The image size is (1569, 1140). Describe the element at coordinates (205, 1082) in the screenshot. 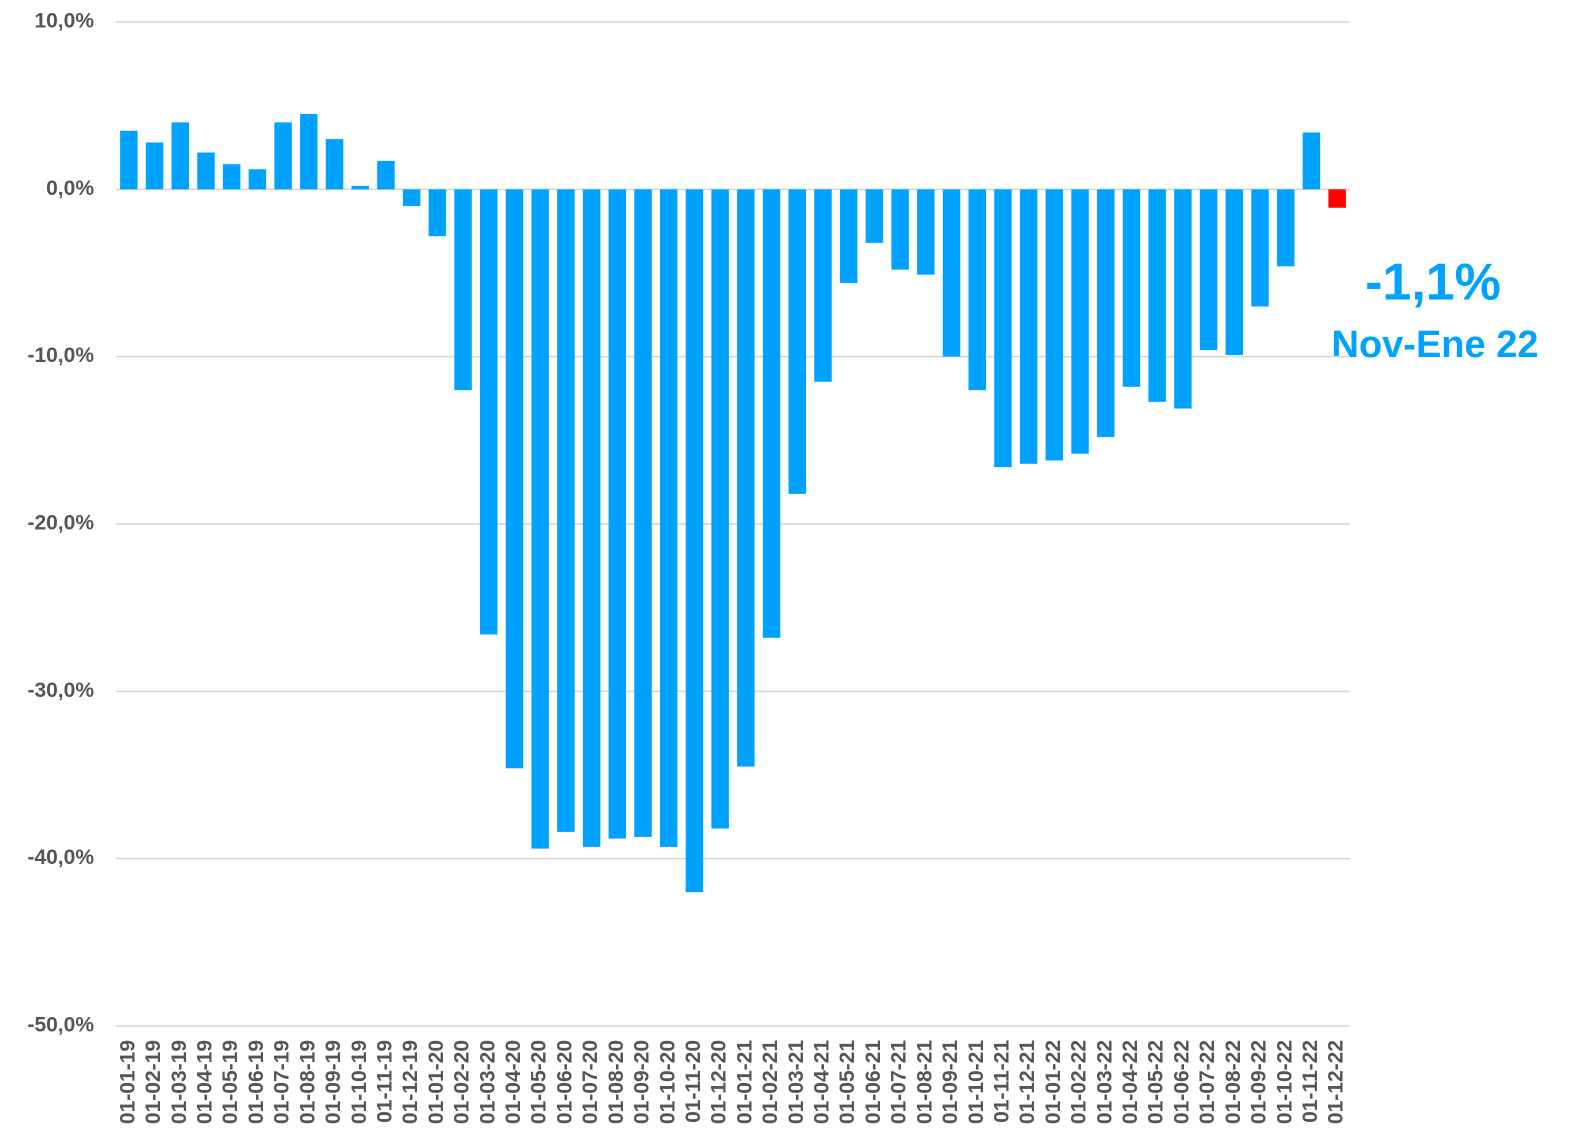

I see `x-tick-label: 01-04-19` at that location.